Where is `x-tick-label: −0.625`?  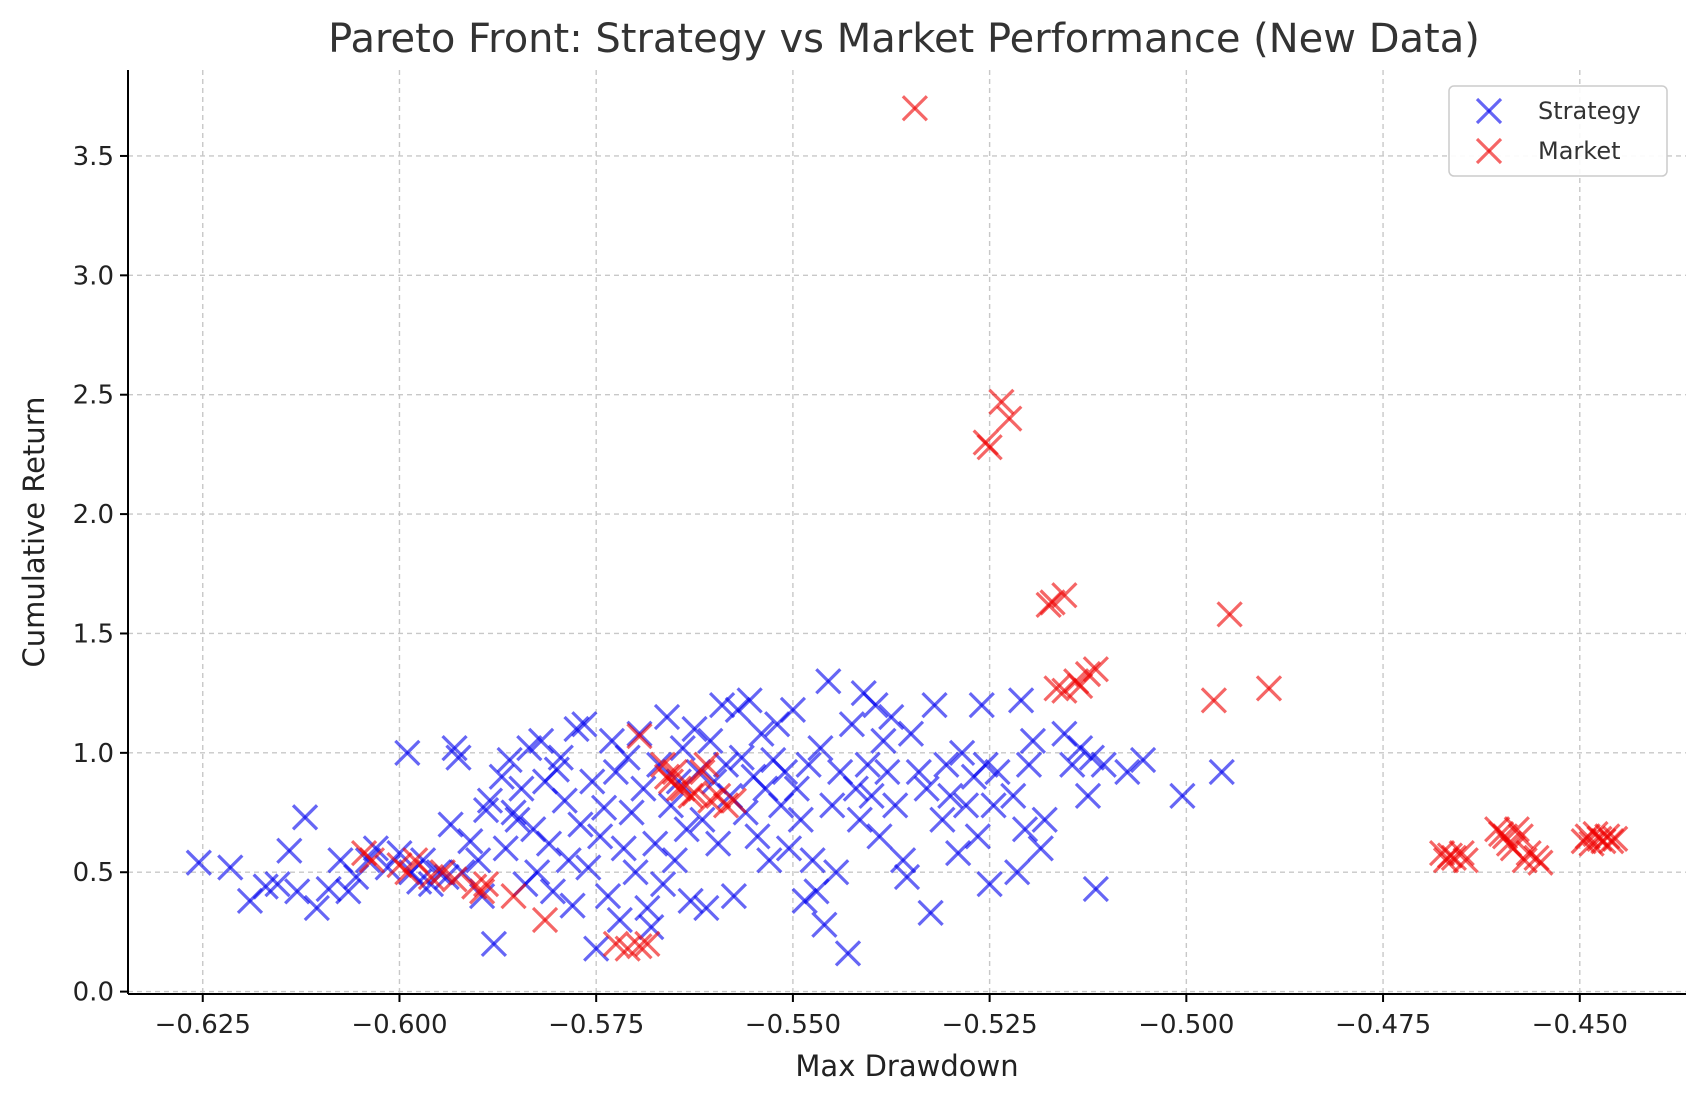
x-tick-label: −0.625 is located at coordinates (203, 1025).